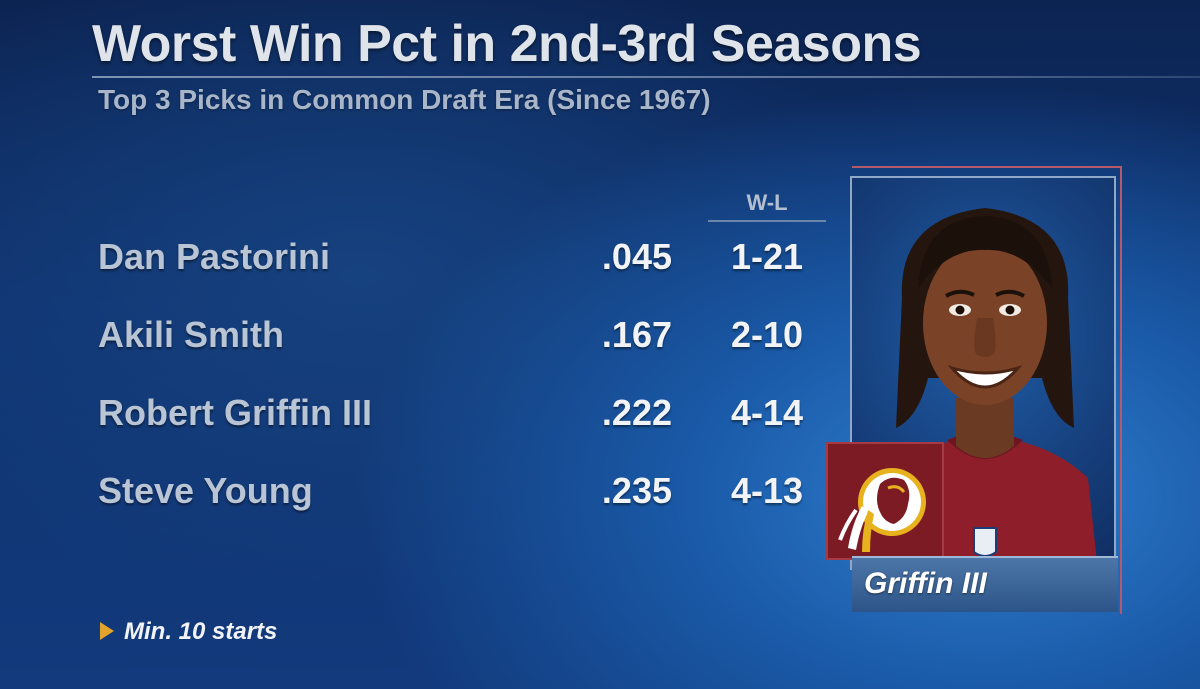 The width and height of the screenshot is (1200, 689). Describe the element at coordinates (191, 334) in the screenshot. I see `player-name: Akili Smith` at that location.